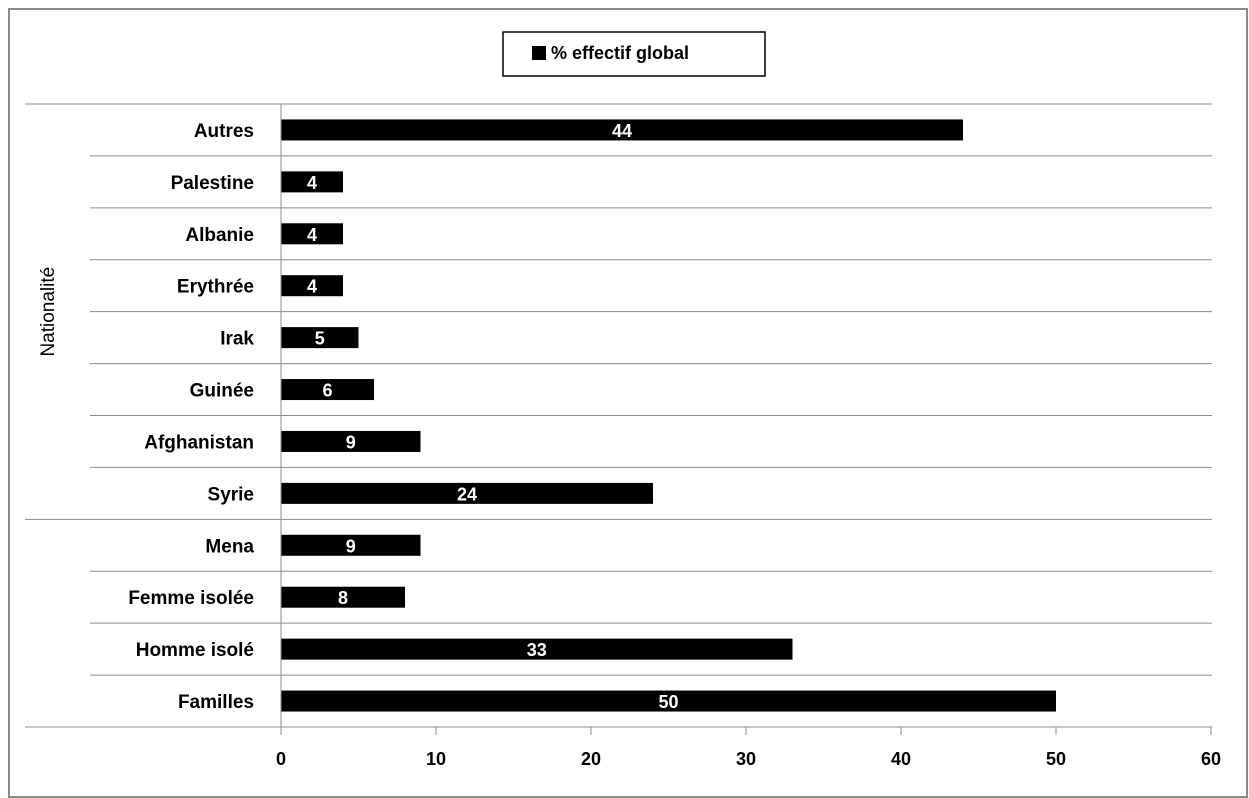 The image size is (1249, 798). Describe the element at coordinates (195, 650) in the screenshot. I see `category-label: Homme isolé` at that location.